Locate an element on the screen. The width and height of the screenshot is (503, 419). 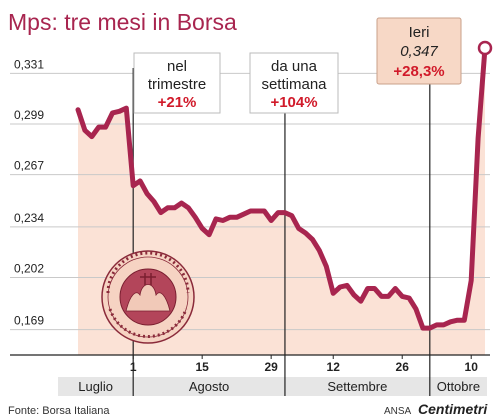
y-tick-label: 0,267 is located at coordinates (29, 166).